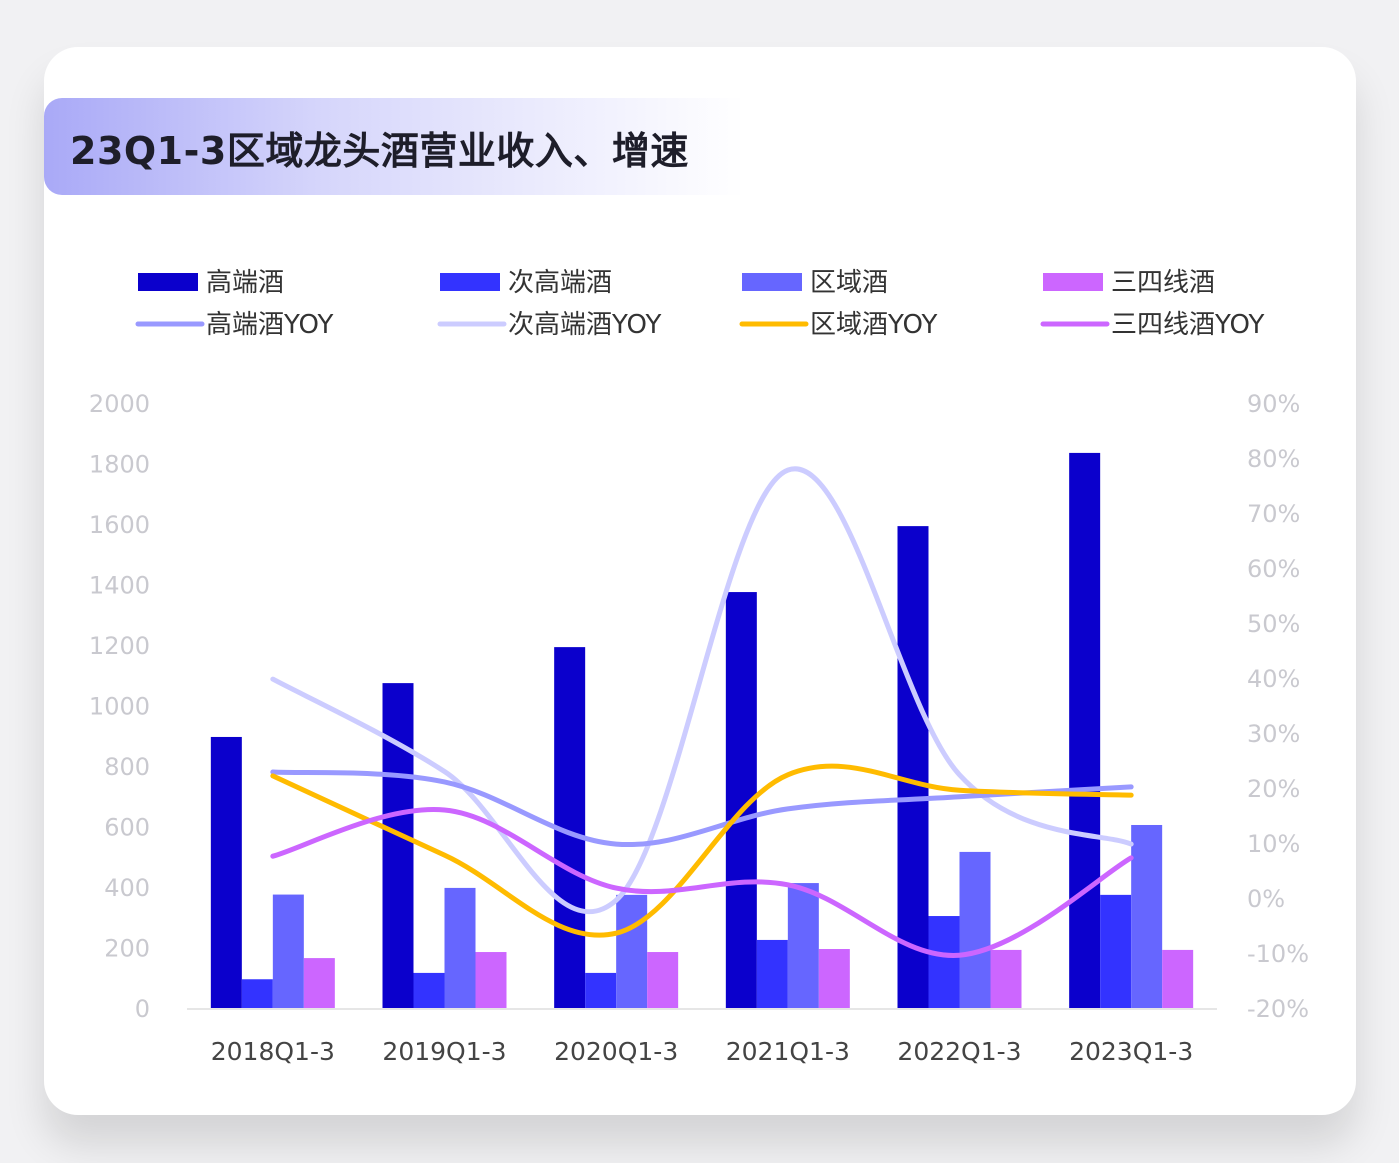 This screenshot has width=1399, height=1163. I want to click on y-left-tick-label: 2000, so click(119, 404).